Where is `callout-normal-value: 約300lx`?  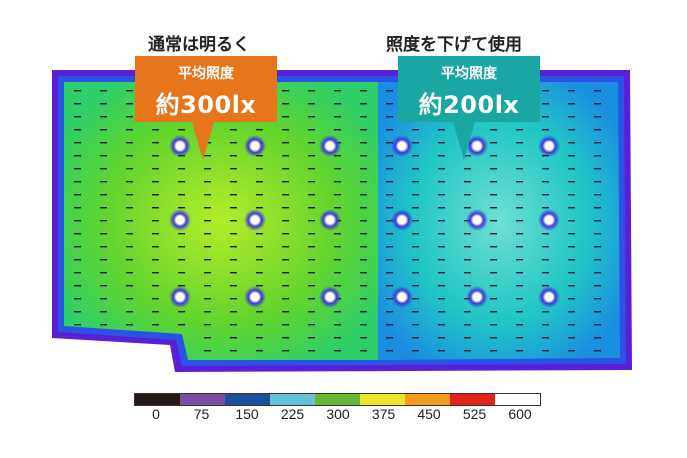
callout-normal-value: 約300lx is located at coordinates (206, 105).